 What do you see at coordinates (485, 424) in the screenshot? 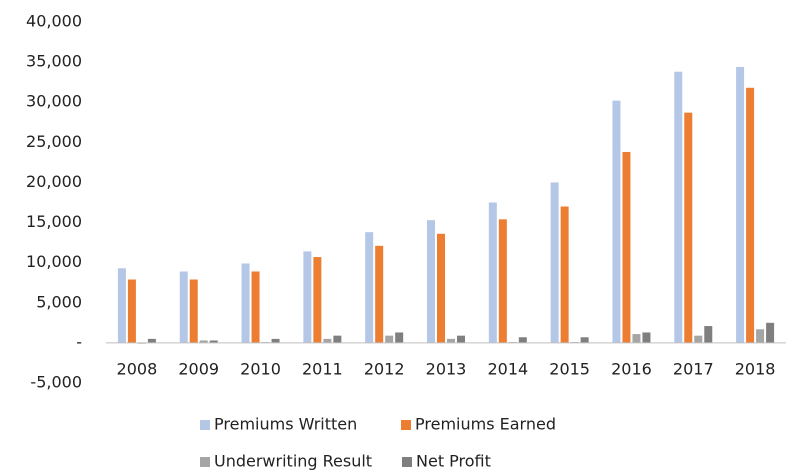
I see `legend-label: Premiums Earned` at bounding box center [485, 424].